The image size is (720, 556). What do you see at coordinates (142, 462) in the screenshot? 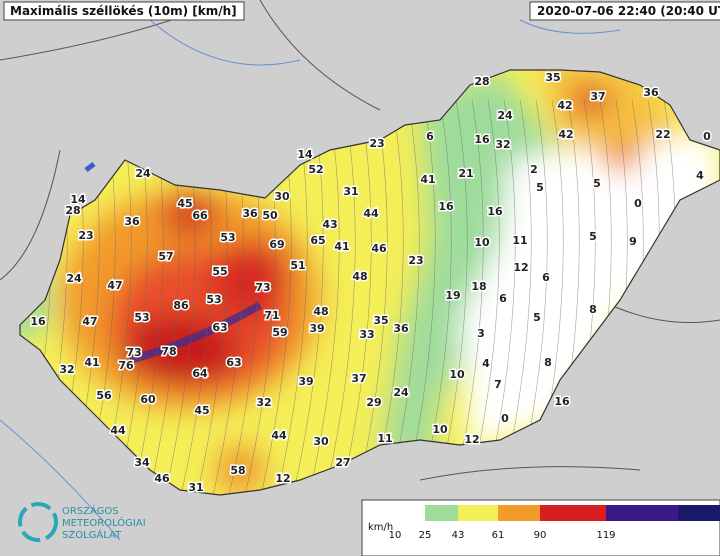
I see `station-value: 34` at bounding box center [142, 462].